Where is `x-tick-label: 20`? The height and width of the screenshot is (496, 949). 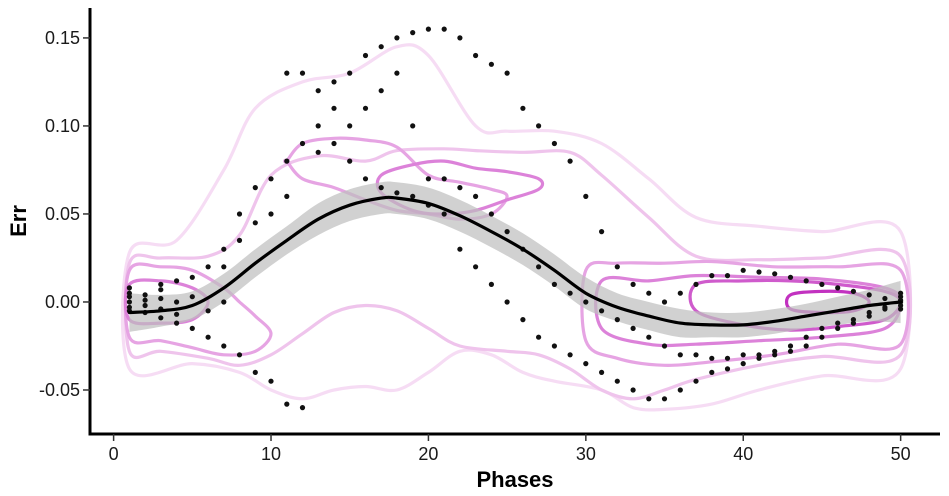 x-tick-label: 20 is located at coordinates (428, 454).